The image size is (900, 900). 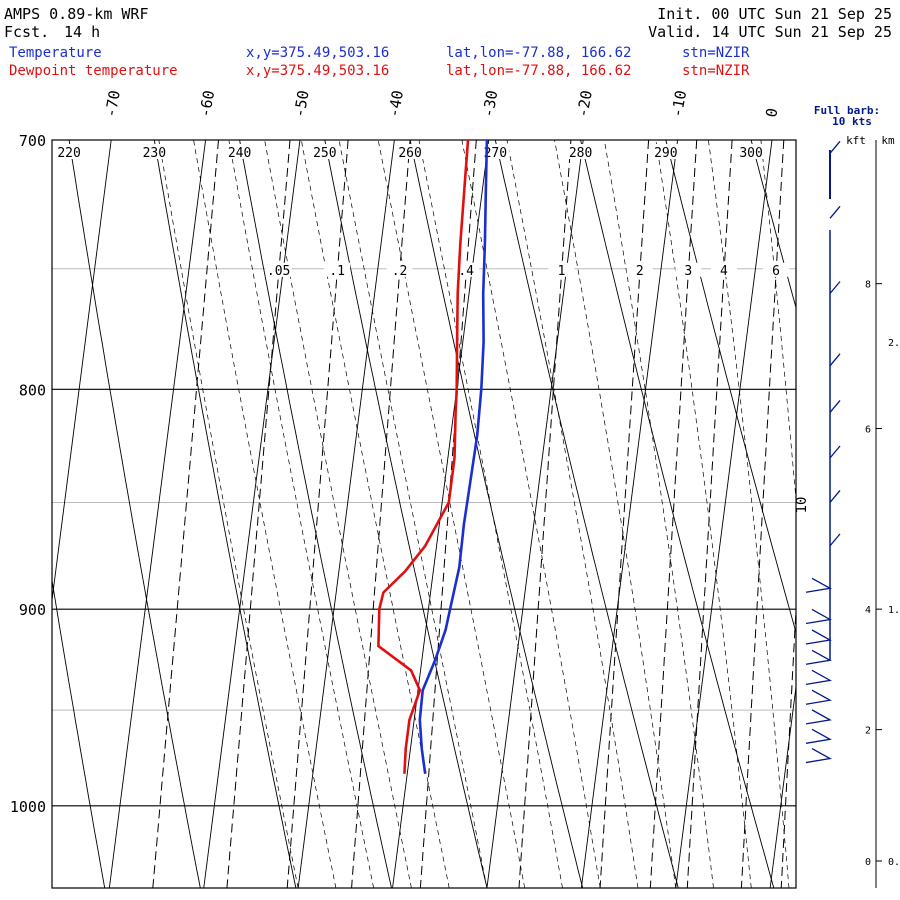 I want to click on mixing-ratio-label: 1, so click(x=562, y=271).